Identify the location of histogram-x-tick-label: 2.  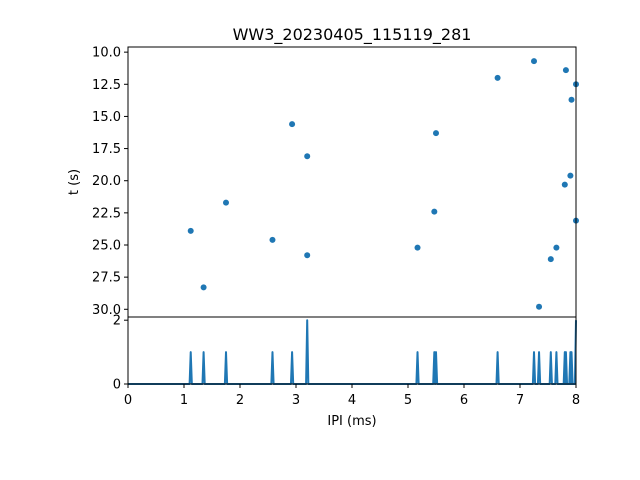
(240, 400).